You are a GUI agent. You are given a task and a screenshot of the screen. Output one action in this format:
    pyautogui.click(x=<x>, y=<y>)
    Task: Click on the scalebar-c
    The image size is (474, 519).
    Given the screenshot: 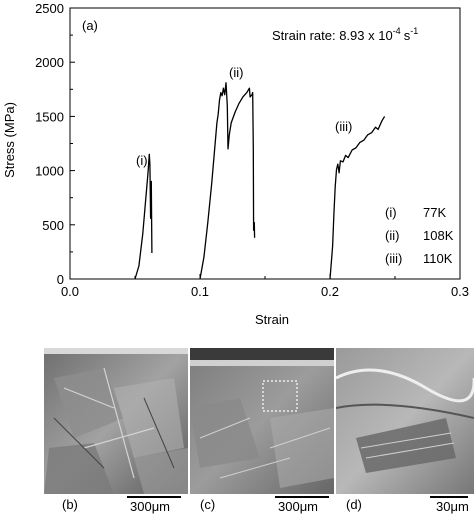 What is the action you would take?
    pyautogui.click(x=302, y=497)
    